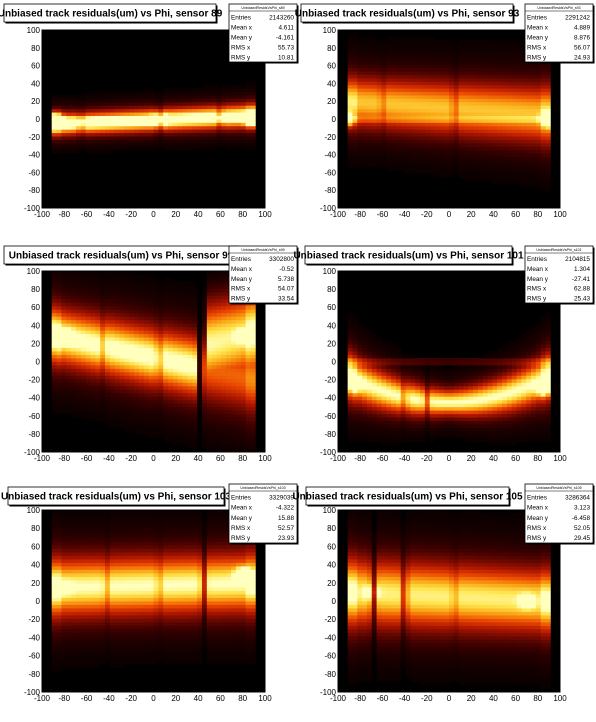 The height and width of the screenshot is (722, 596). I want to click on x-tick-label: 60, so click(515, 214).